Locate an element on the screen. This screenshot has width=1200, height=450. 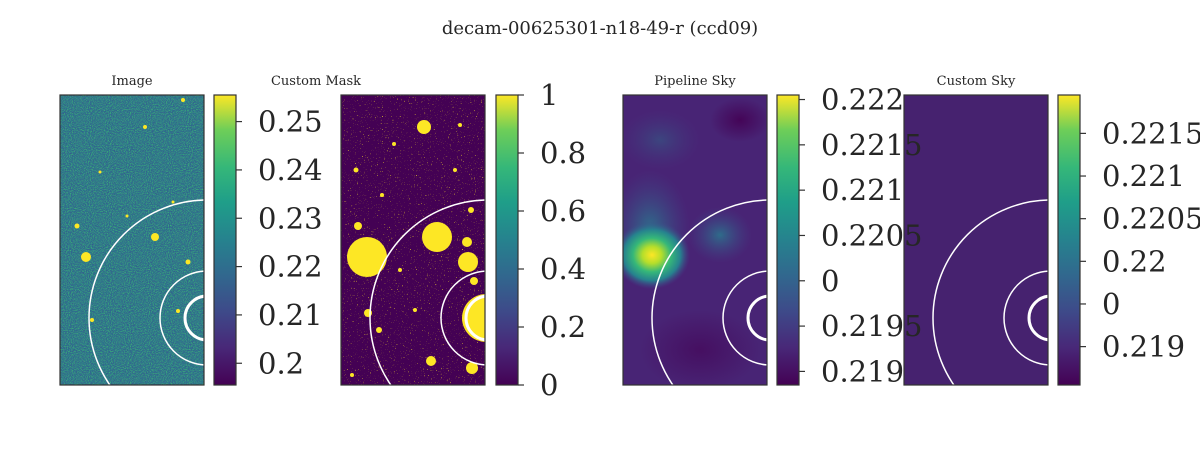
image-panel is located at coordinates (132, 240).